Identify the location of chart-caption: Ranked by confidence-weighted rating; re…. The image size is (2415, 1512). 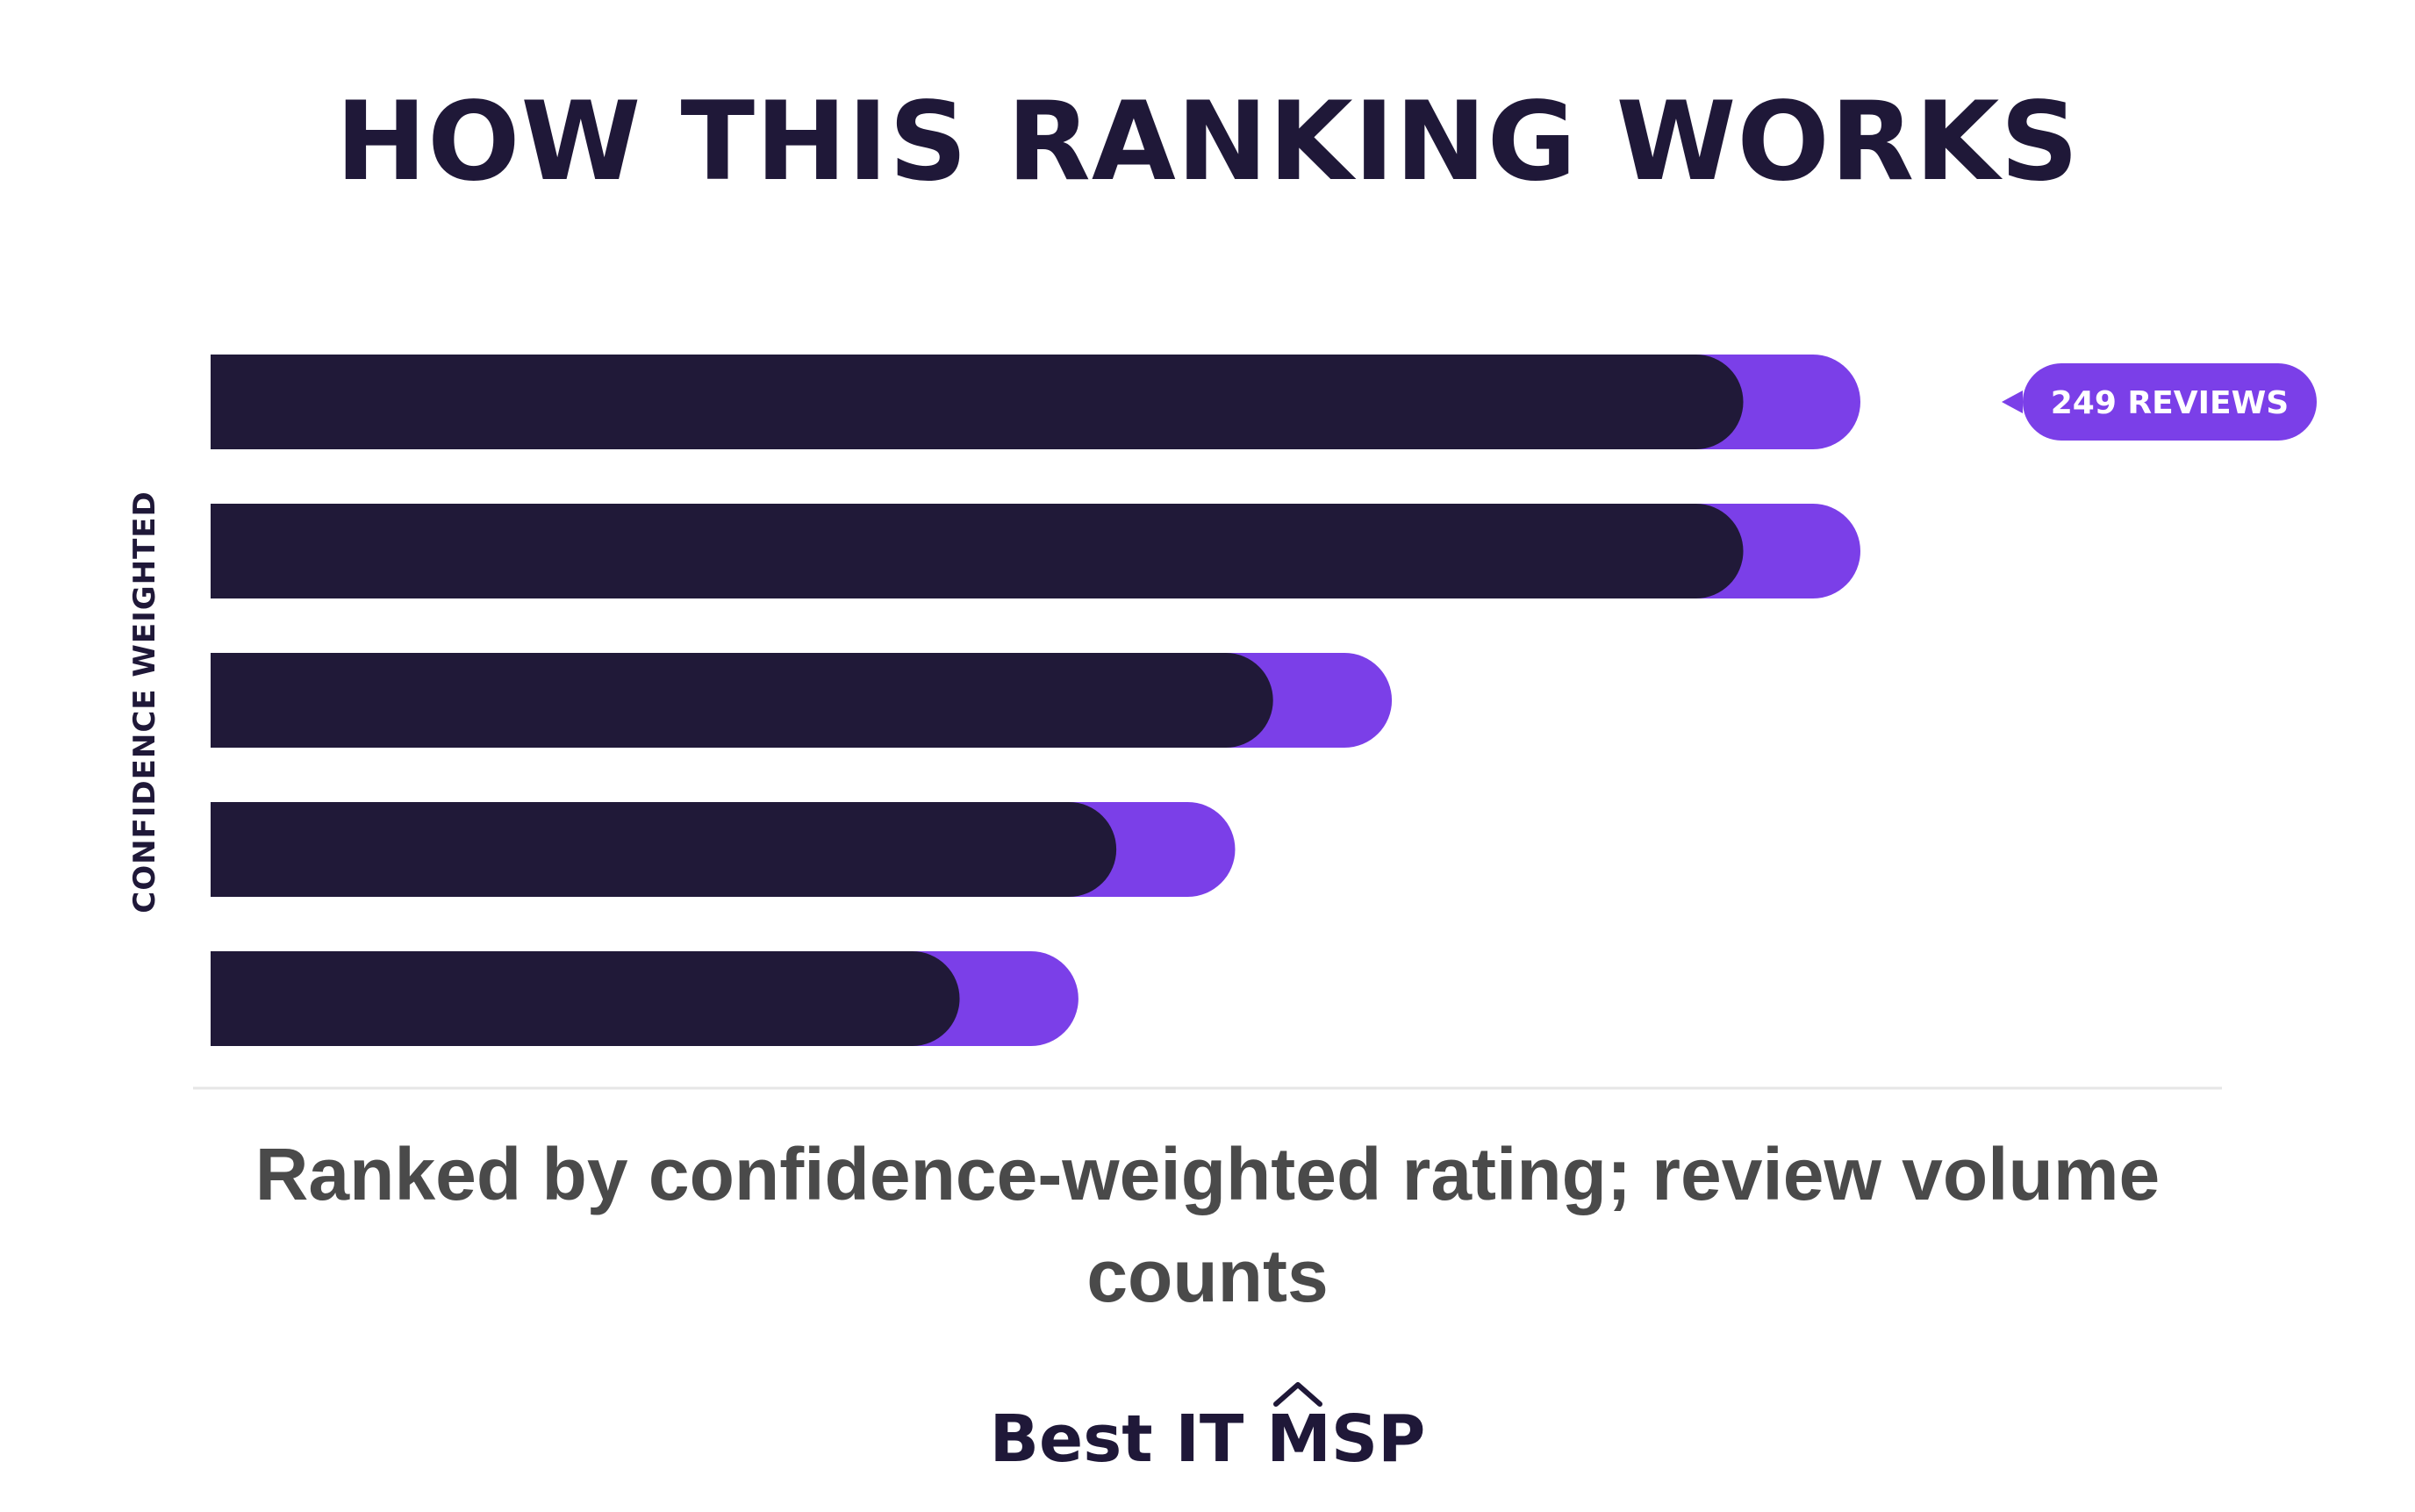
(1207, 1225).